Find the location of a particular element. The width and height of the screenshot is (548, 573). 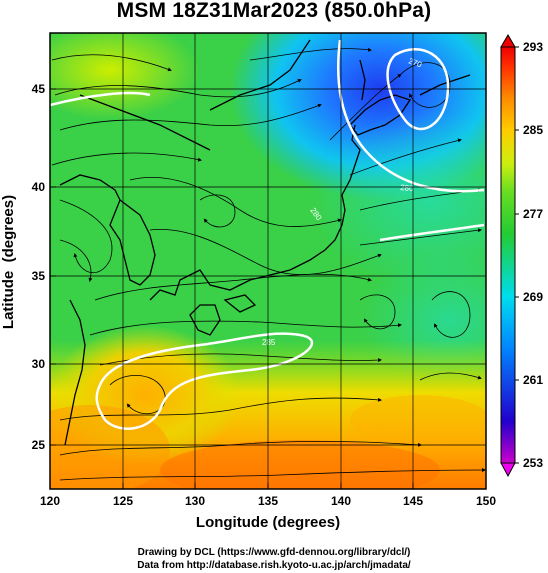

colorbar-min-arrow is located at coordinates (508, 470).